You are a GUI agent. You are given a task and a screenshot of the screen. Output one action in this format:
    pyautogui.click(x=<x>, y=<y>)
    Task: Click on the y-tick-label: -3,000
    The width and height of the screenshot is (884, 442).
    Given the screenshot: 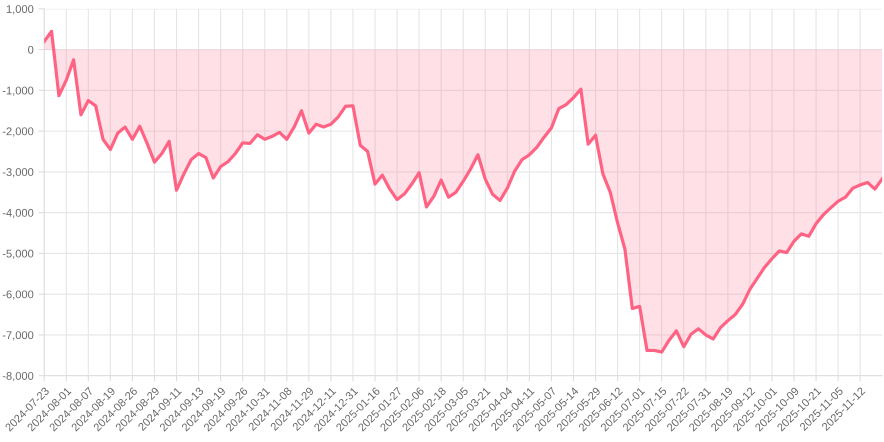 What is the action you would take?
    pyautogui.click(x=18, y=173)
    